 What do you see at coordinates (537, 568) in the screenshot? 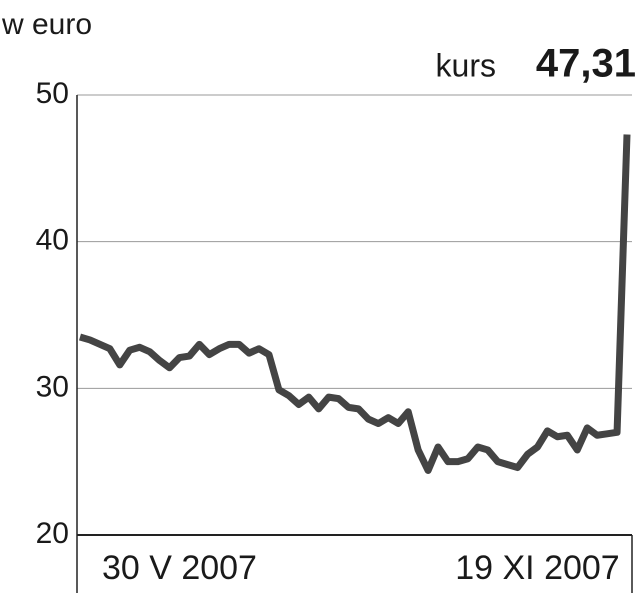
I see `x-tick-label: 19 XI 2007` at bounding box center [537, 568].